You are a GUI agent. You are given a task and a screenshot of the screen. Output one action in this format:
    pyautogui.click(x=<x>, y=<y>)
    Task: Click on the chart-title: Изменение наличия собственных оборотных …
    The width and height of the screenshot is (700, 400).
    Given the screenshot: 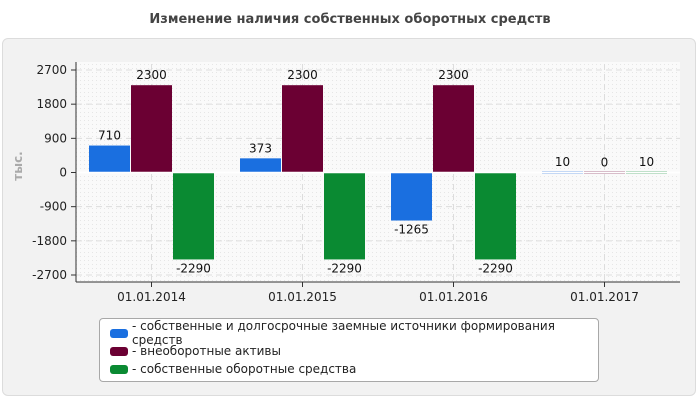 What is the action you would take?
    pyautogui.click(x=350, y=19)
    